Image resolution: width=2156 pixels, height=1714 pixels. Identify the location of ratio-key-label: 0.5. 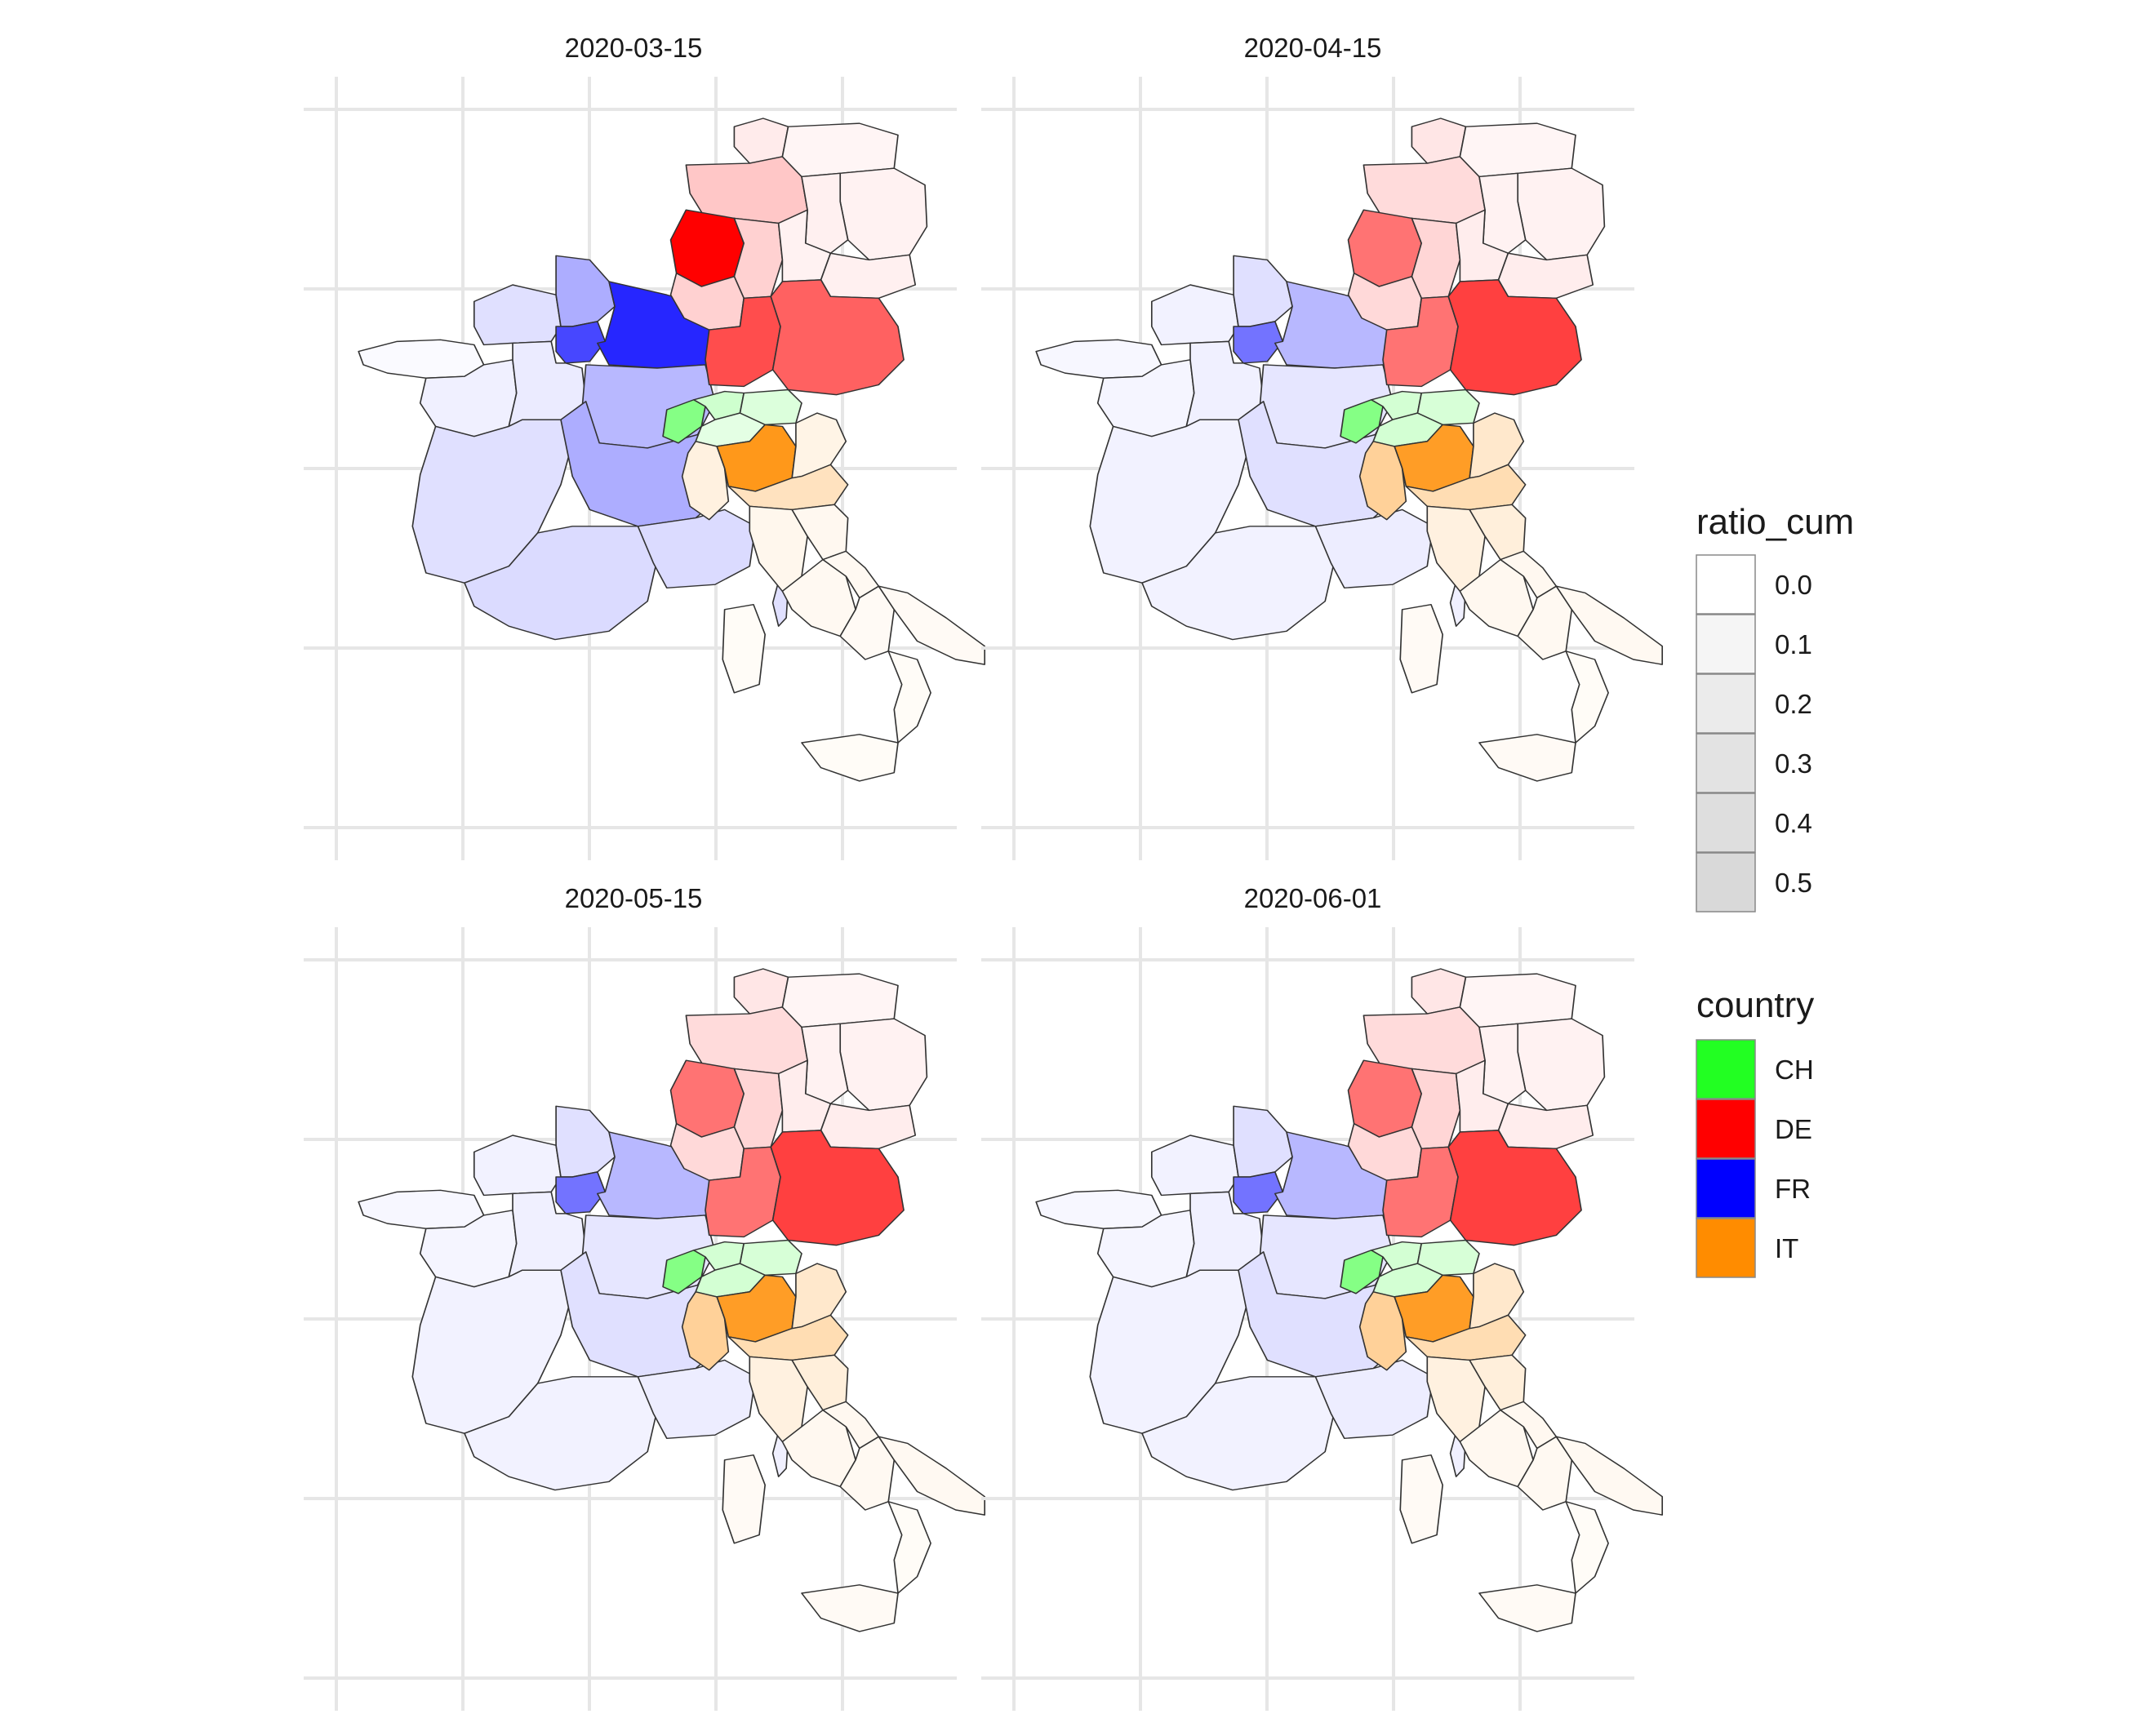
(1793, 883).